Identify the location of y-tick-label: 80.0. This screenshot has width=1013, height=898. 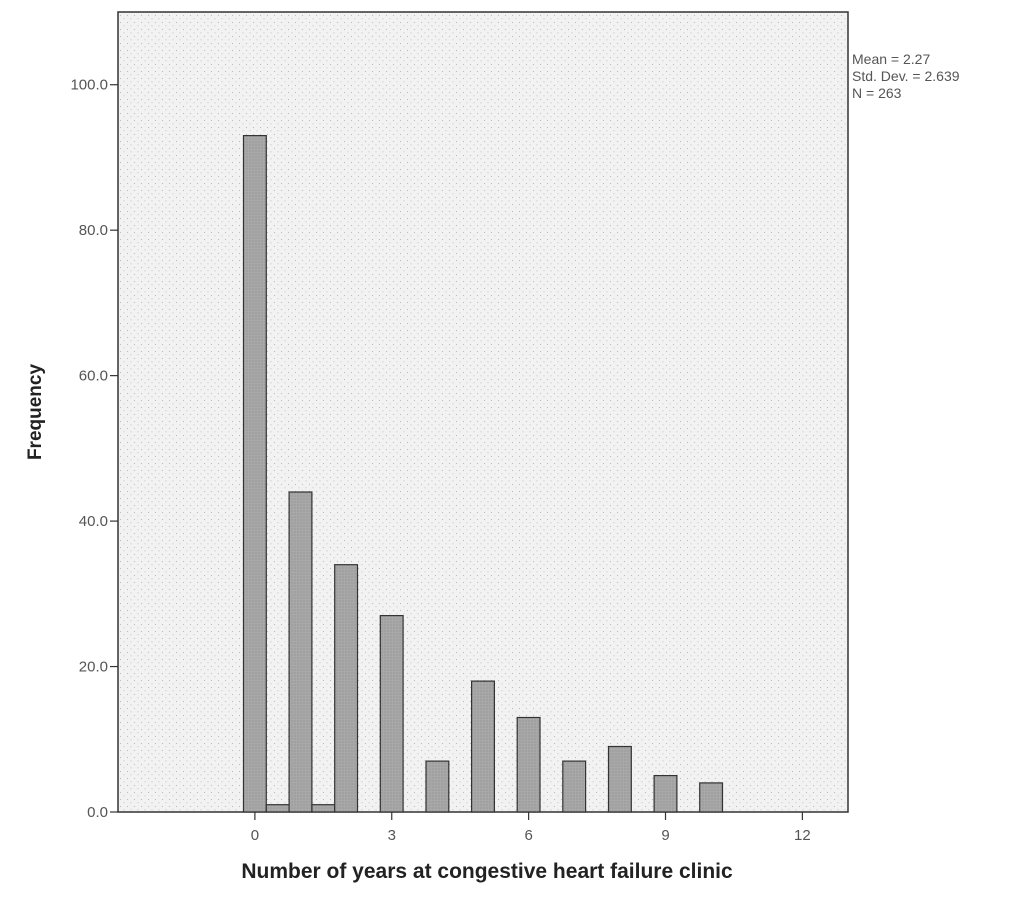
(93, 230).